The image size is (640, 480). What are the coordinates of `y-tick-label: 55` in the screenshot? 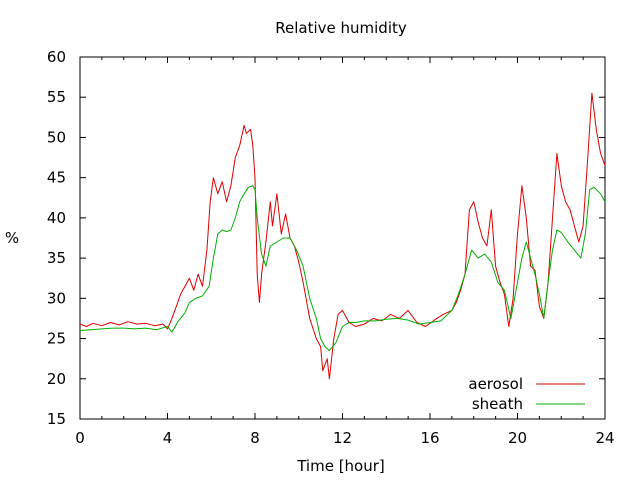 It's located at (56, 97).